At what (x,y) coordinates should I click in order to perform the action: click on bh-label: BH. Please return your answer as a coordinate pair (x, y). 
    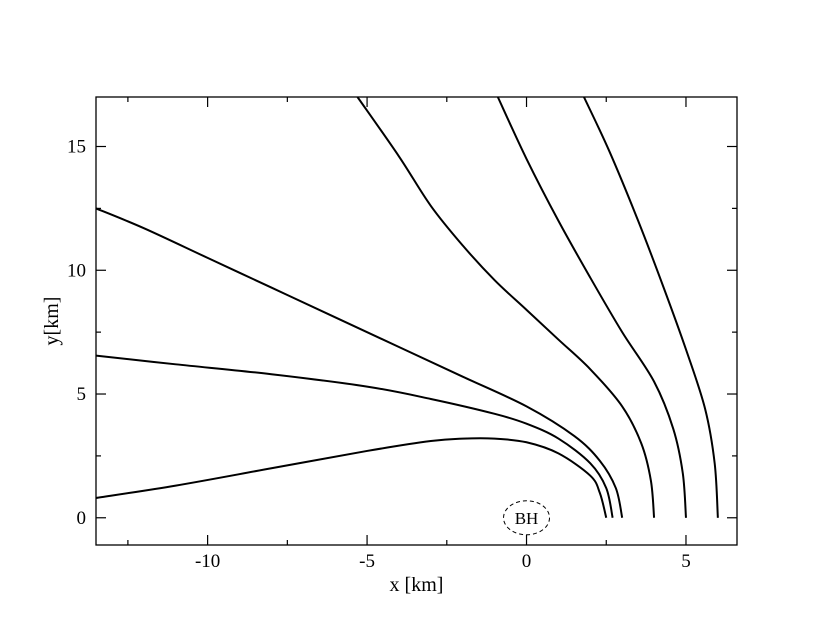
    Looking at the image, I should click on (527, 518).